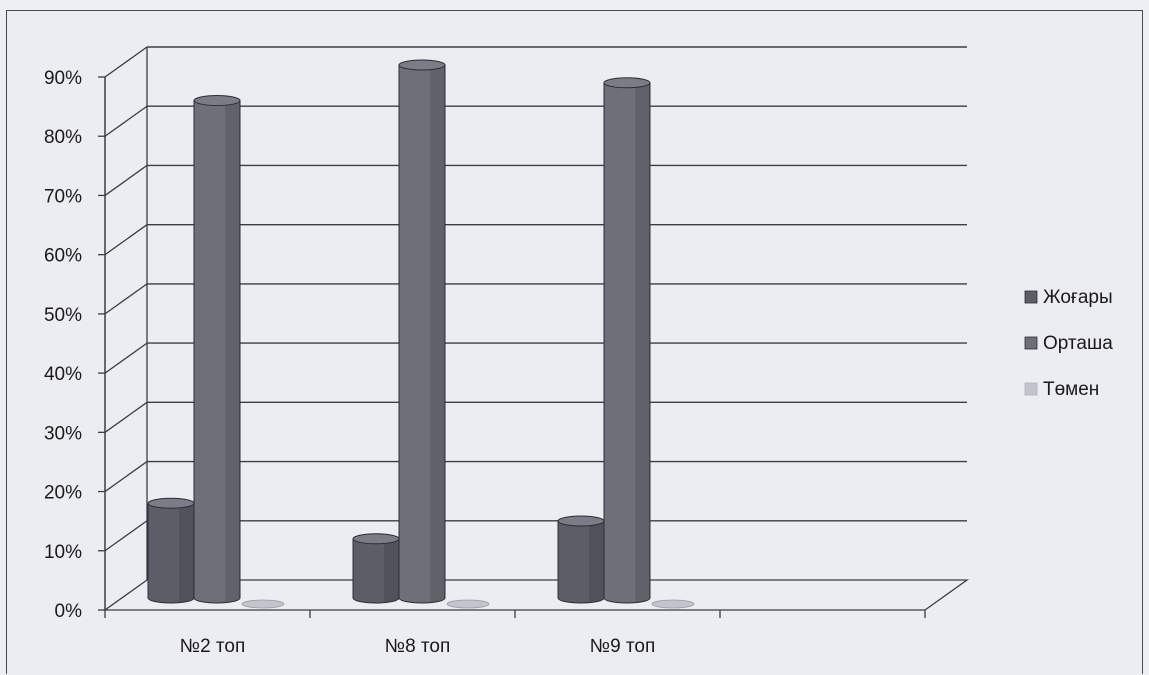 This screenshot has height=675, width=1149. I want to click on y-tick-label: 50%, so click(63, 315).